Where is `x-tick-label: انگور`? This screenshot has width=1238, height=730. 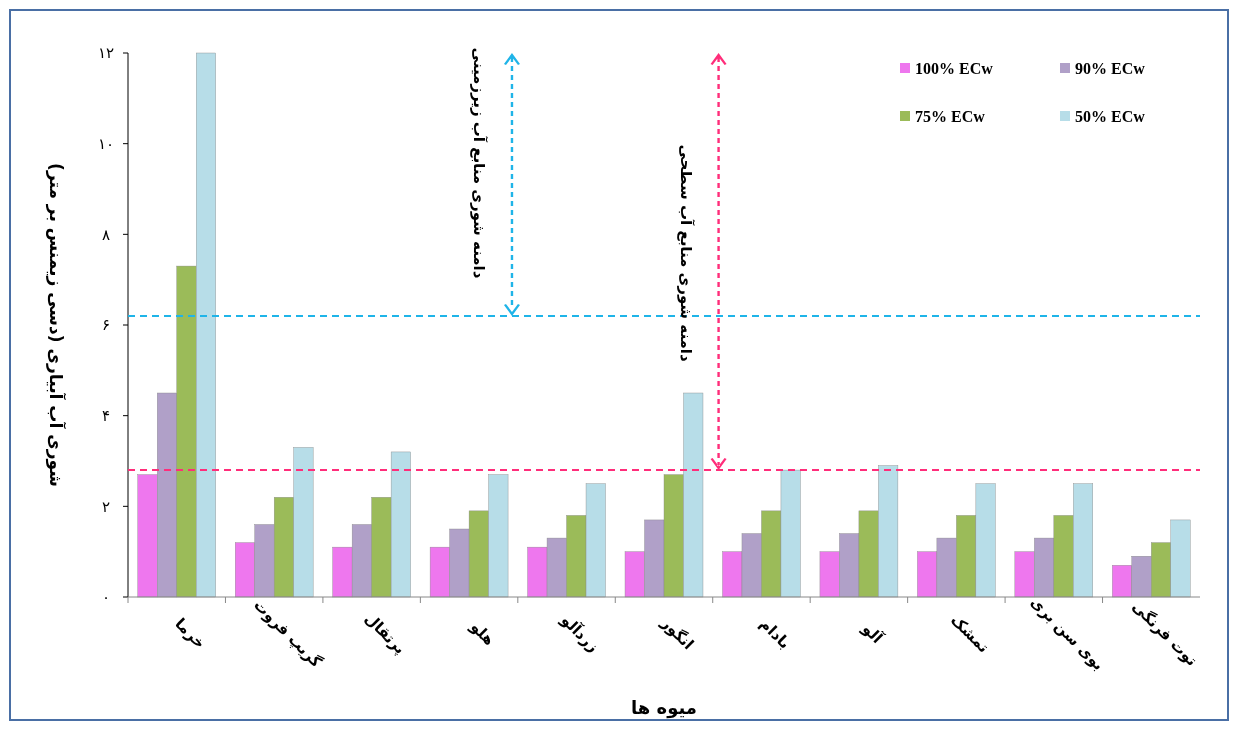
x-tick-label: انگور is located at coordinates (677, 633).